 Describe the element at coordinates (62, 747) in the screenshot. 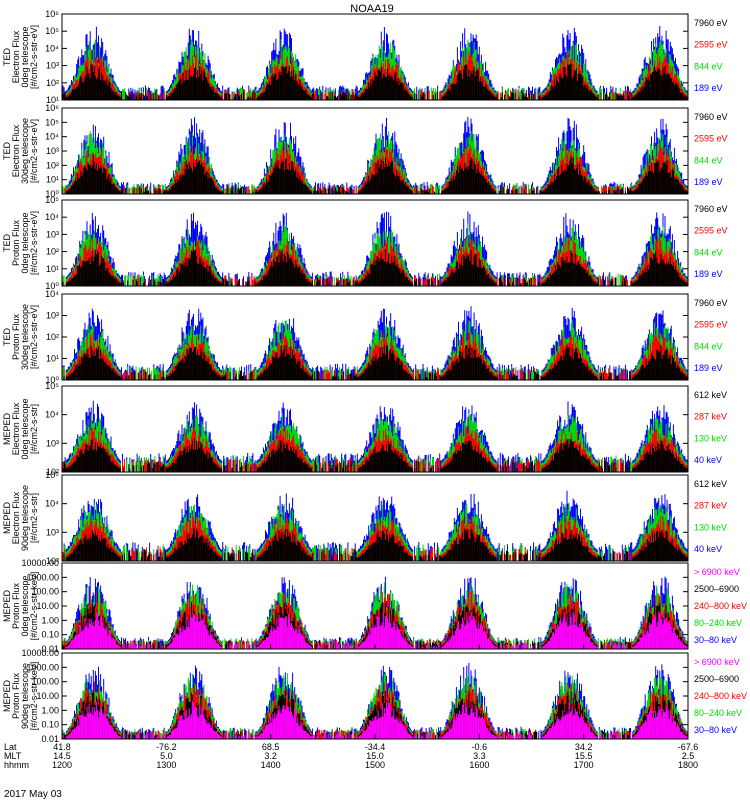

I see `x-tick-label: 41.8` at that location.